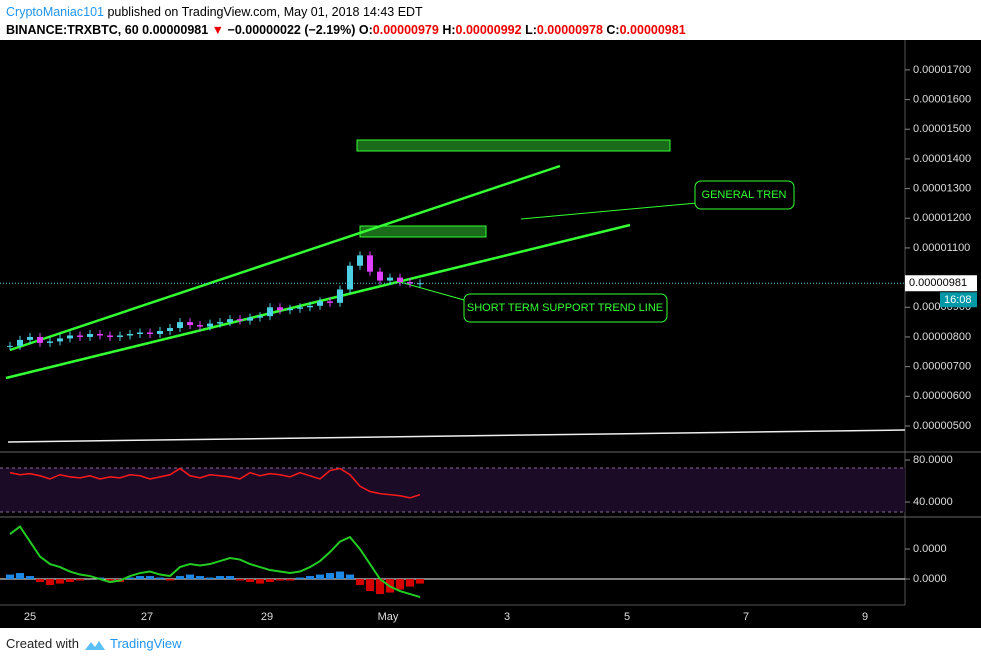  I want to click on symbol: BINANCE:TRXBTC, 60, so click(72, 30).